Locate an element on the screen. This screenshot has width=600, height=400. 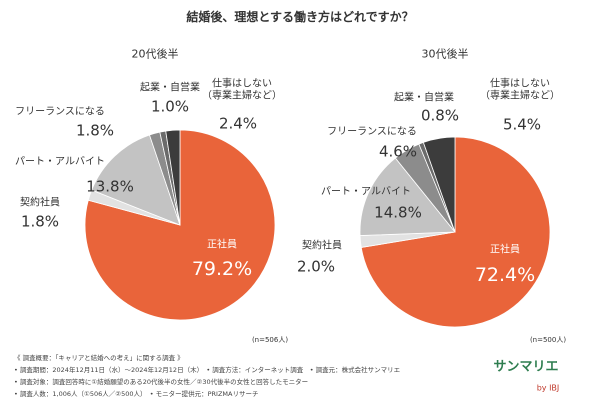
sample-note: (n=500人) is located at coordinates (548, 339).